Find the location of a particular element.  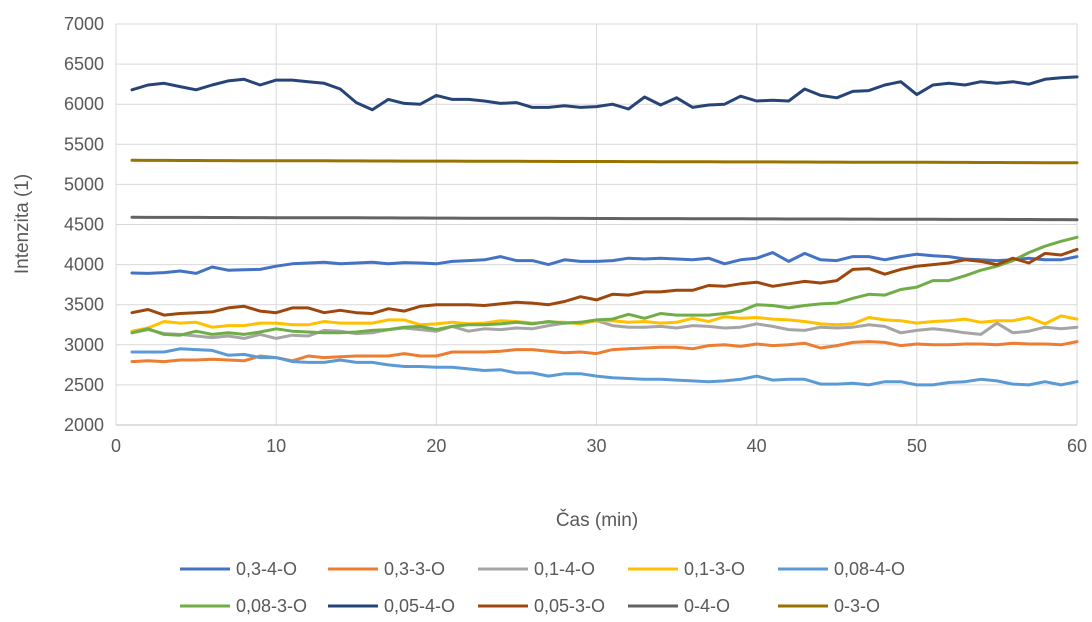

y-tick-label: 2500 is located at coordinates (84, 385).